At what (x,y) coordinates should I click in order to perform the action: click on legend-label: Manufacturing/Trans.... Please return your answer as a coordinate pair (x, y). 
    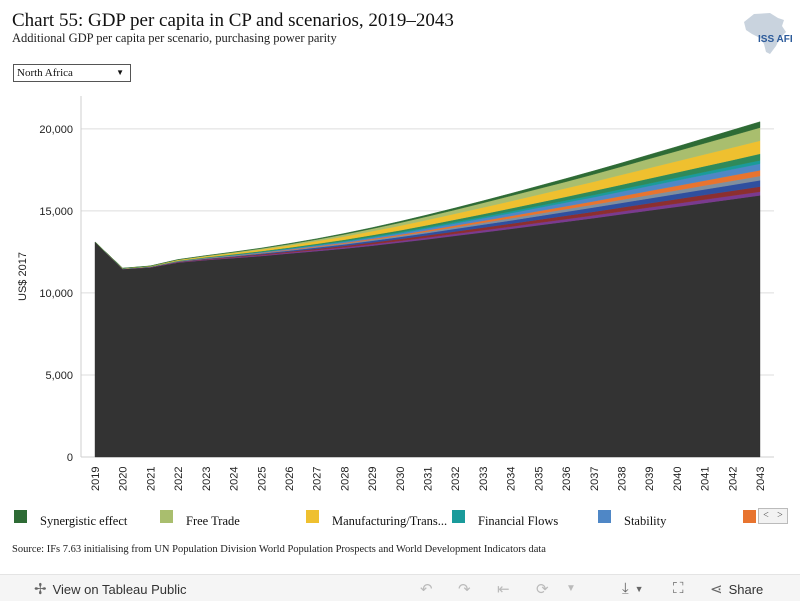
    Looking at the image, I should click on (390, 521).